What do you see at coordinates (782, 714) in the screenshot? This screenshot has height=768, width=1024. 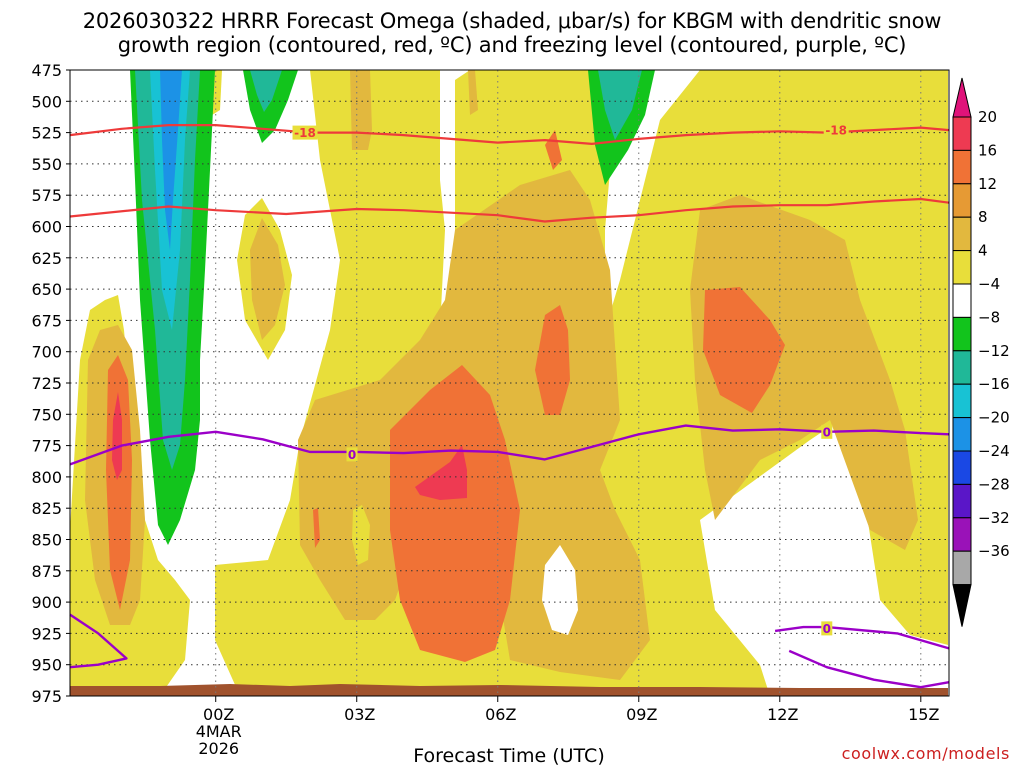 I see `x-tick-label: 12Z` at bounding box center [782, 714].